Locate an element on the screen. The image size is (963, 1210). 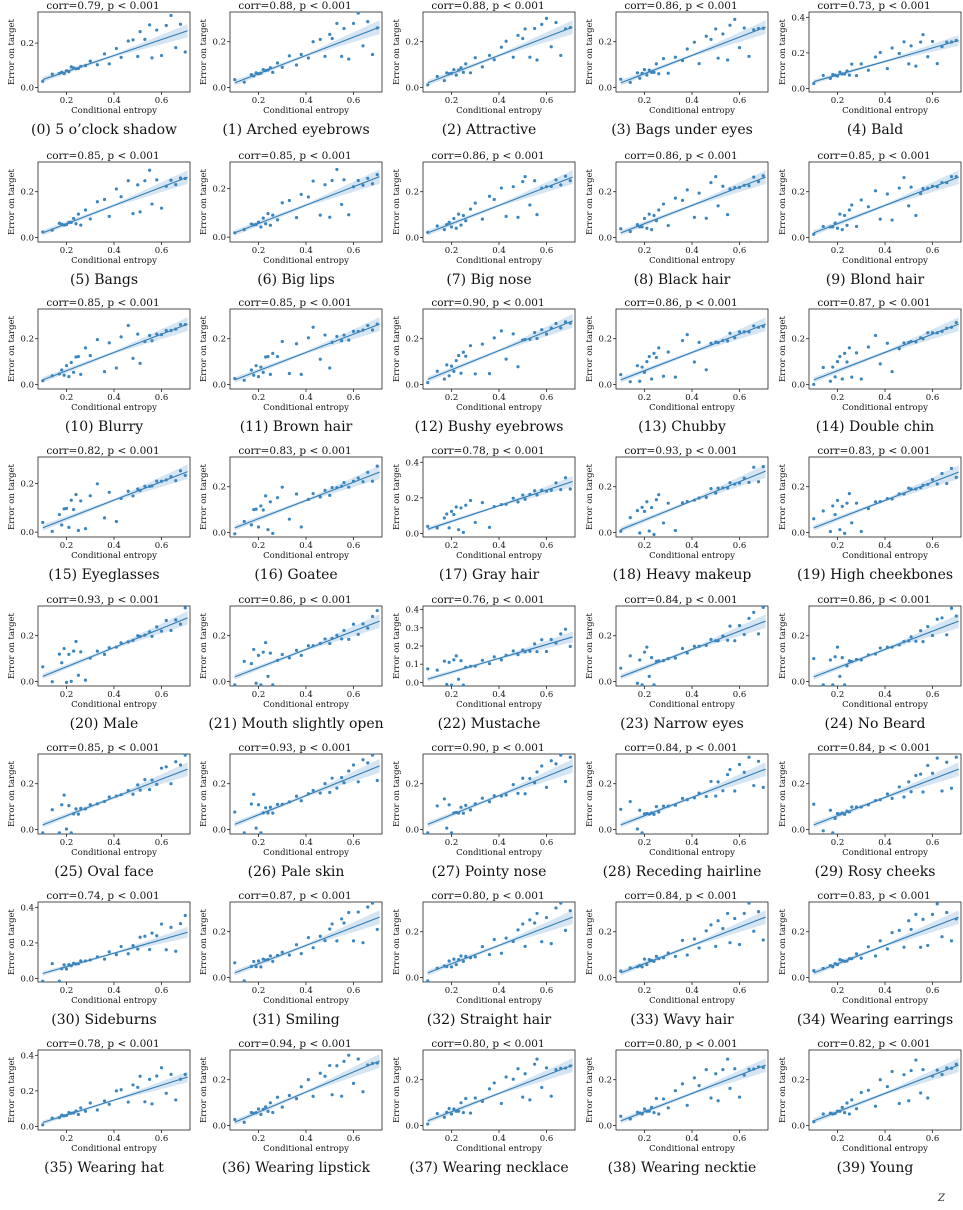
correlation-label: corr=0.78, p < 0.001 is located at coordinates (487, 451).